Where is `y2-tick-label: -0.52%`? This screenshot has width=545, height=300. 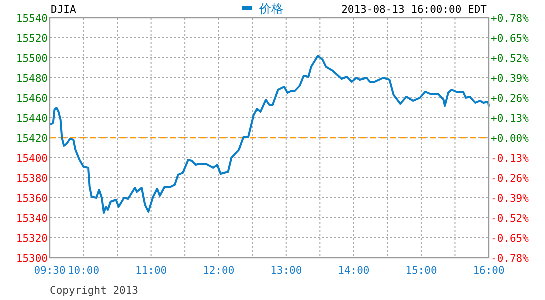 y2-tick-label: -0.52% is located at coordinates (510, 219).